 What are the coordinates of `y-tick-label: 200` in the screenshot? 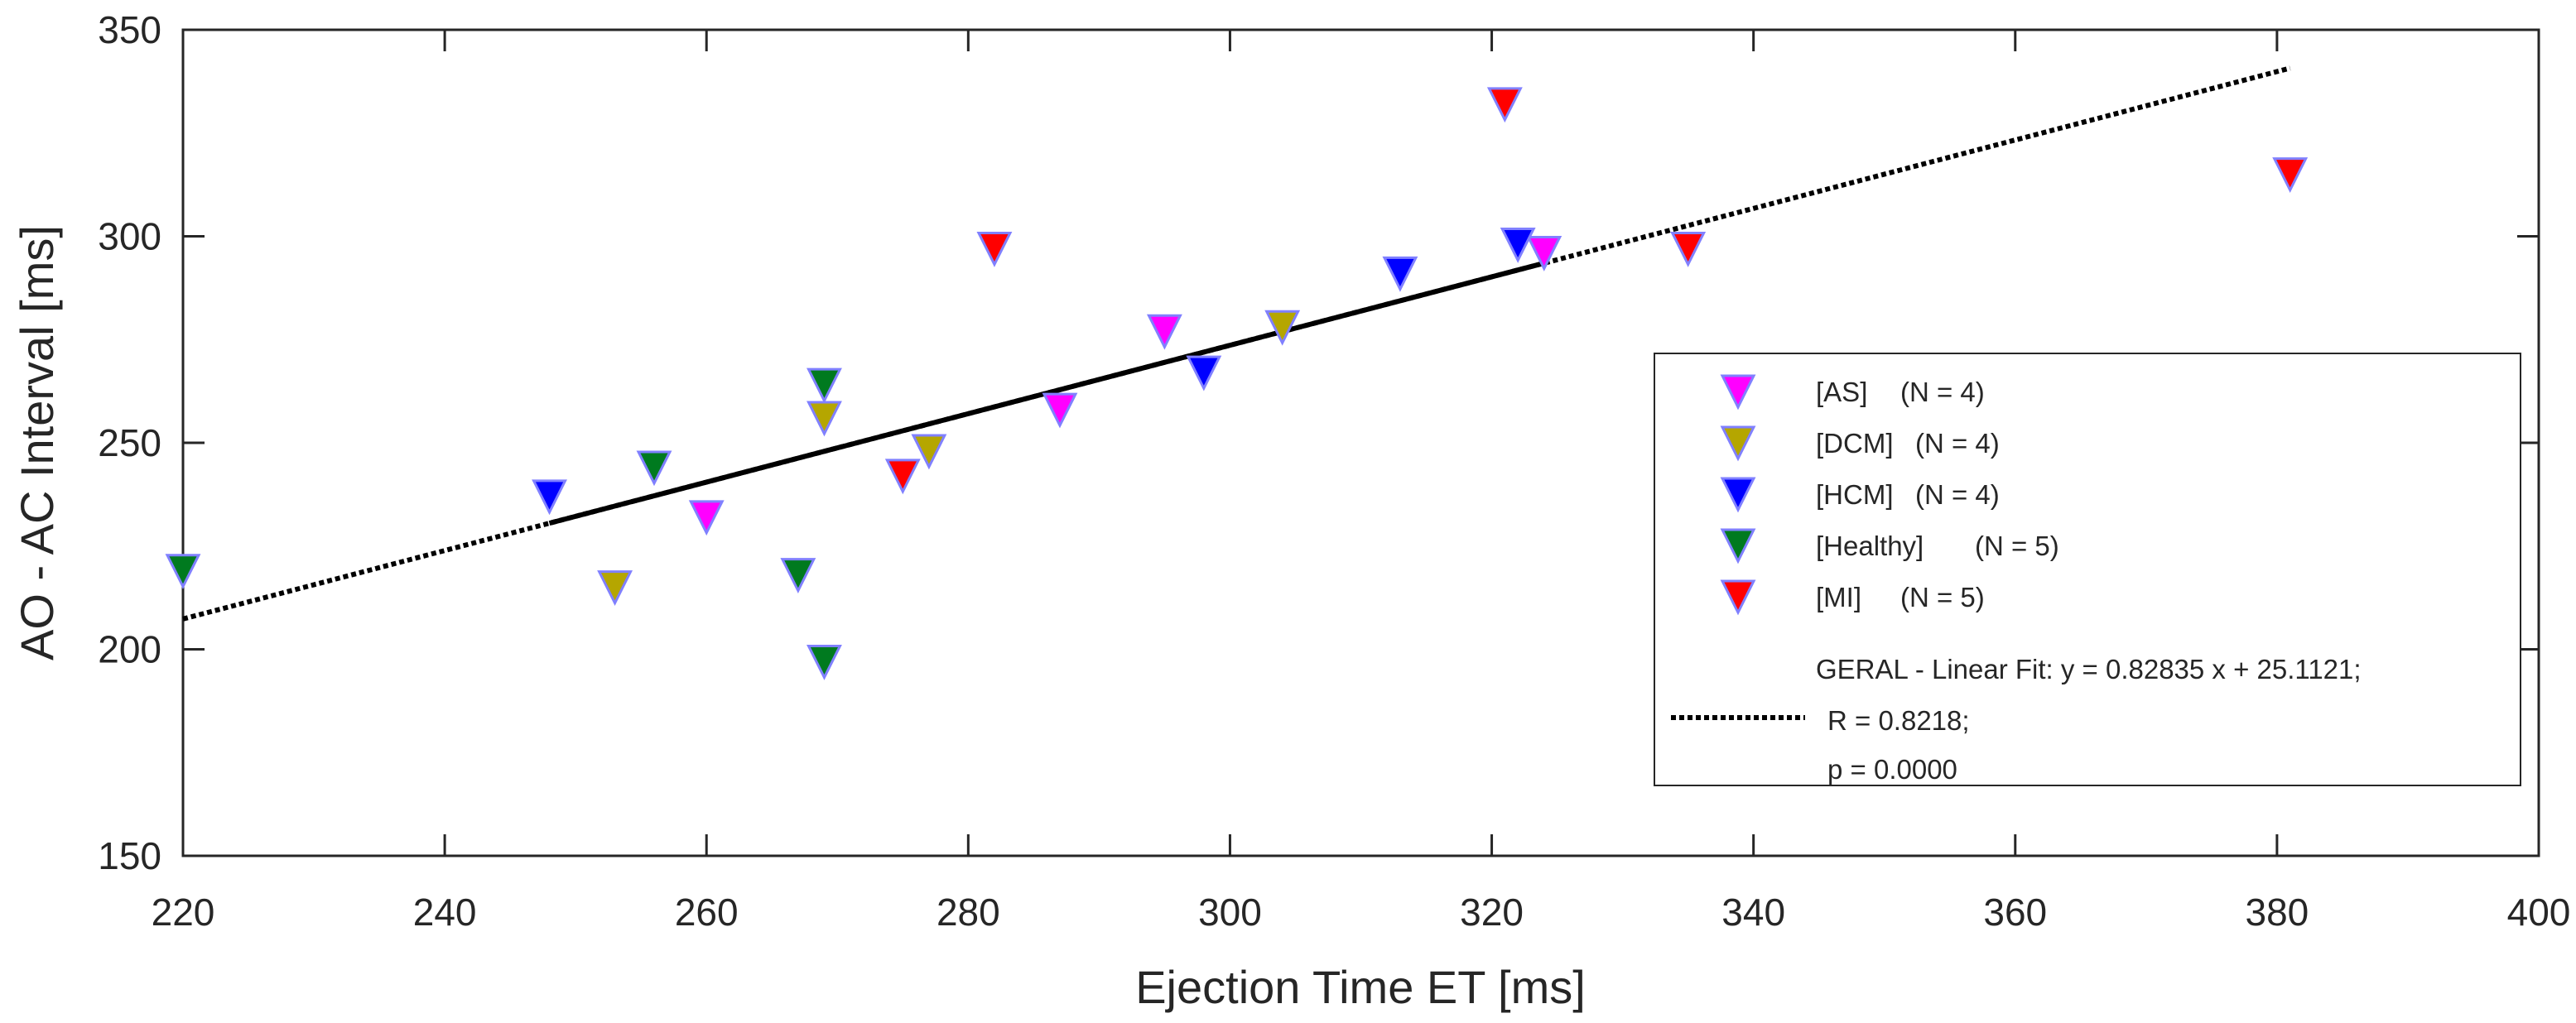 It's located at (129, 649).